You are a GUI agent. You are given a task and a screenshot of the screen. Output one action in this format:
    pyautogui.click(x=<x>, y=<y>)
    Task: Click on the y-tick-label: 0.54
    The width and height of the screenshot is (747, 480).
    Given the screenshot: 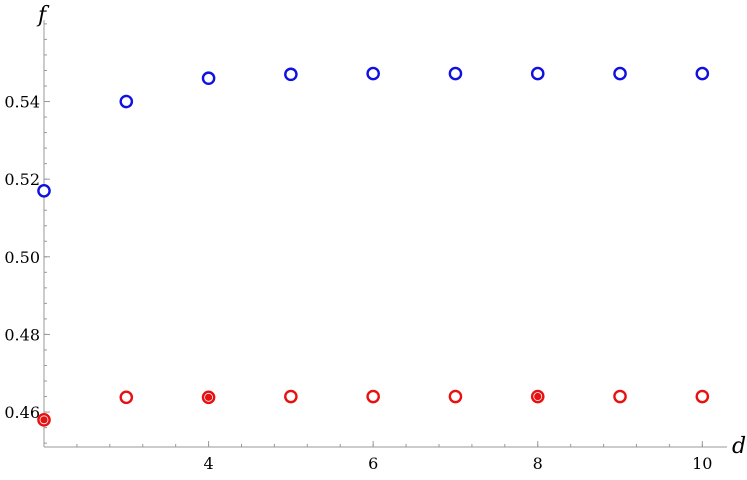 What is the action you would take?
    pyautogui.click(x=22, y=102)
    